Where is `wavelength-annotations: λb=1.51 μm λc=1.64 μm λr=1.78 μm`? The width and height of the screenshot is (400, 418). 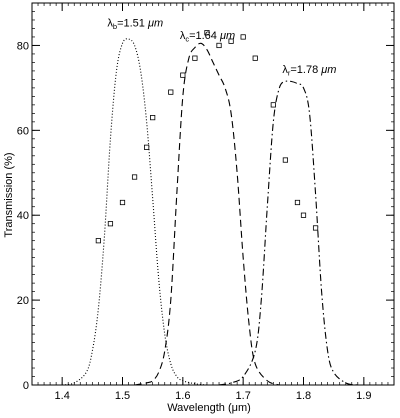
wavelength-annotations: λb=1.51 μm λc=1.64 μm λr=1.78 μm is located at coordinates (221, 47).